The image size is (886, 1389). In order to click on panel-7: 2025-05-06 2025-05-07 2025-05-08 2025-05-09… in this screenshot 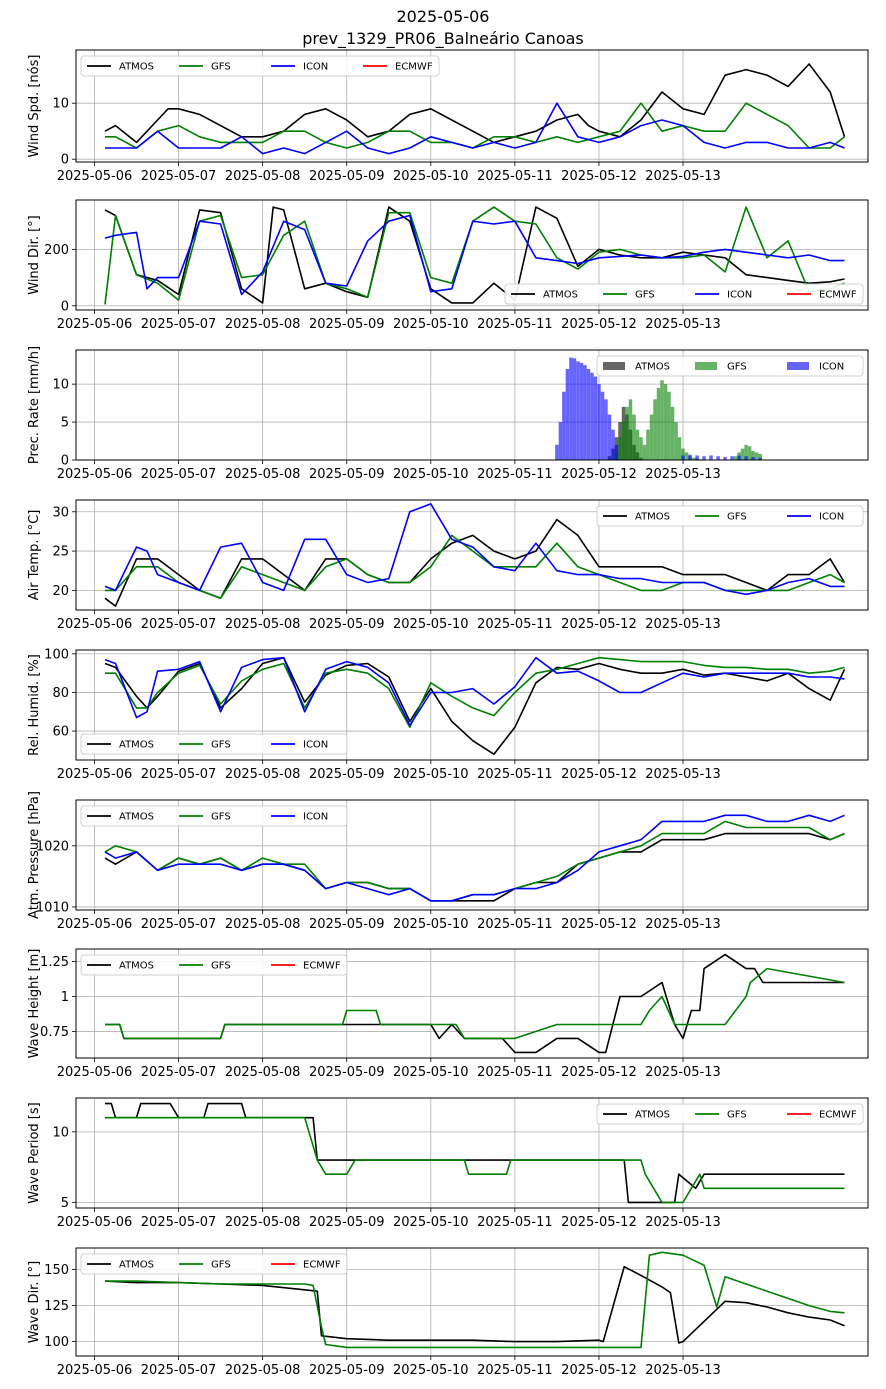, I will do `click(448, 1163)`.